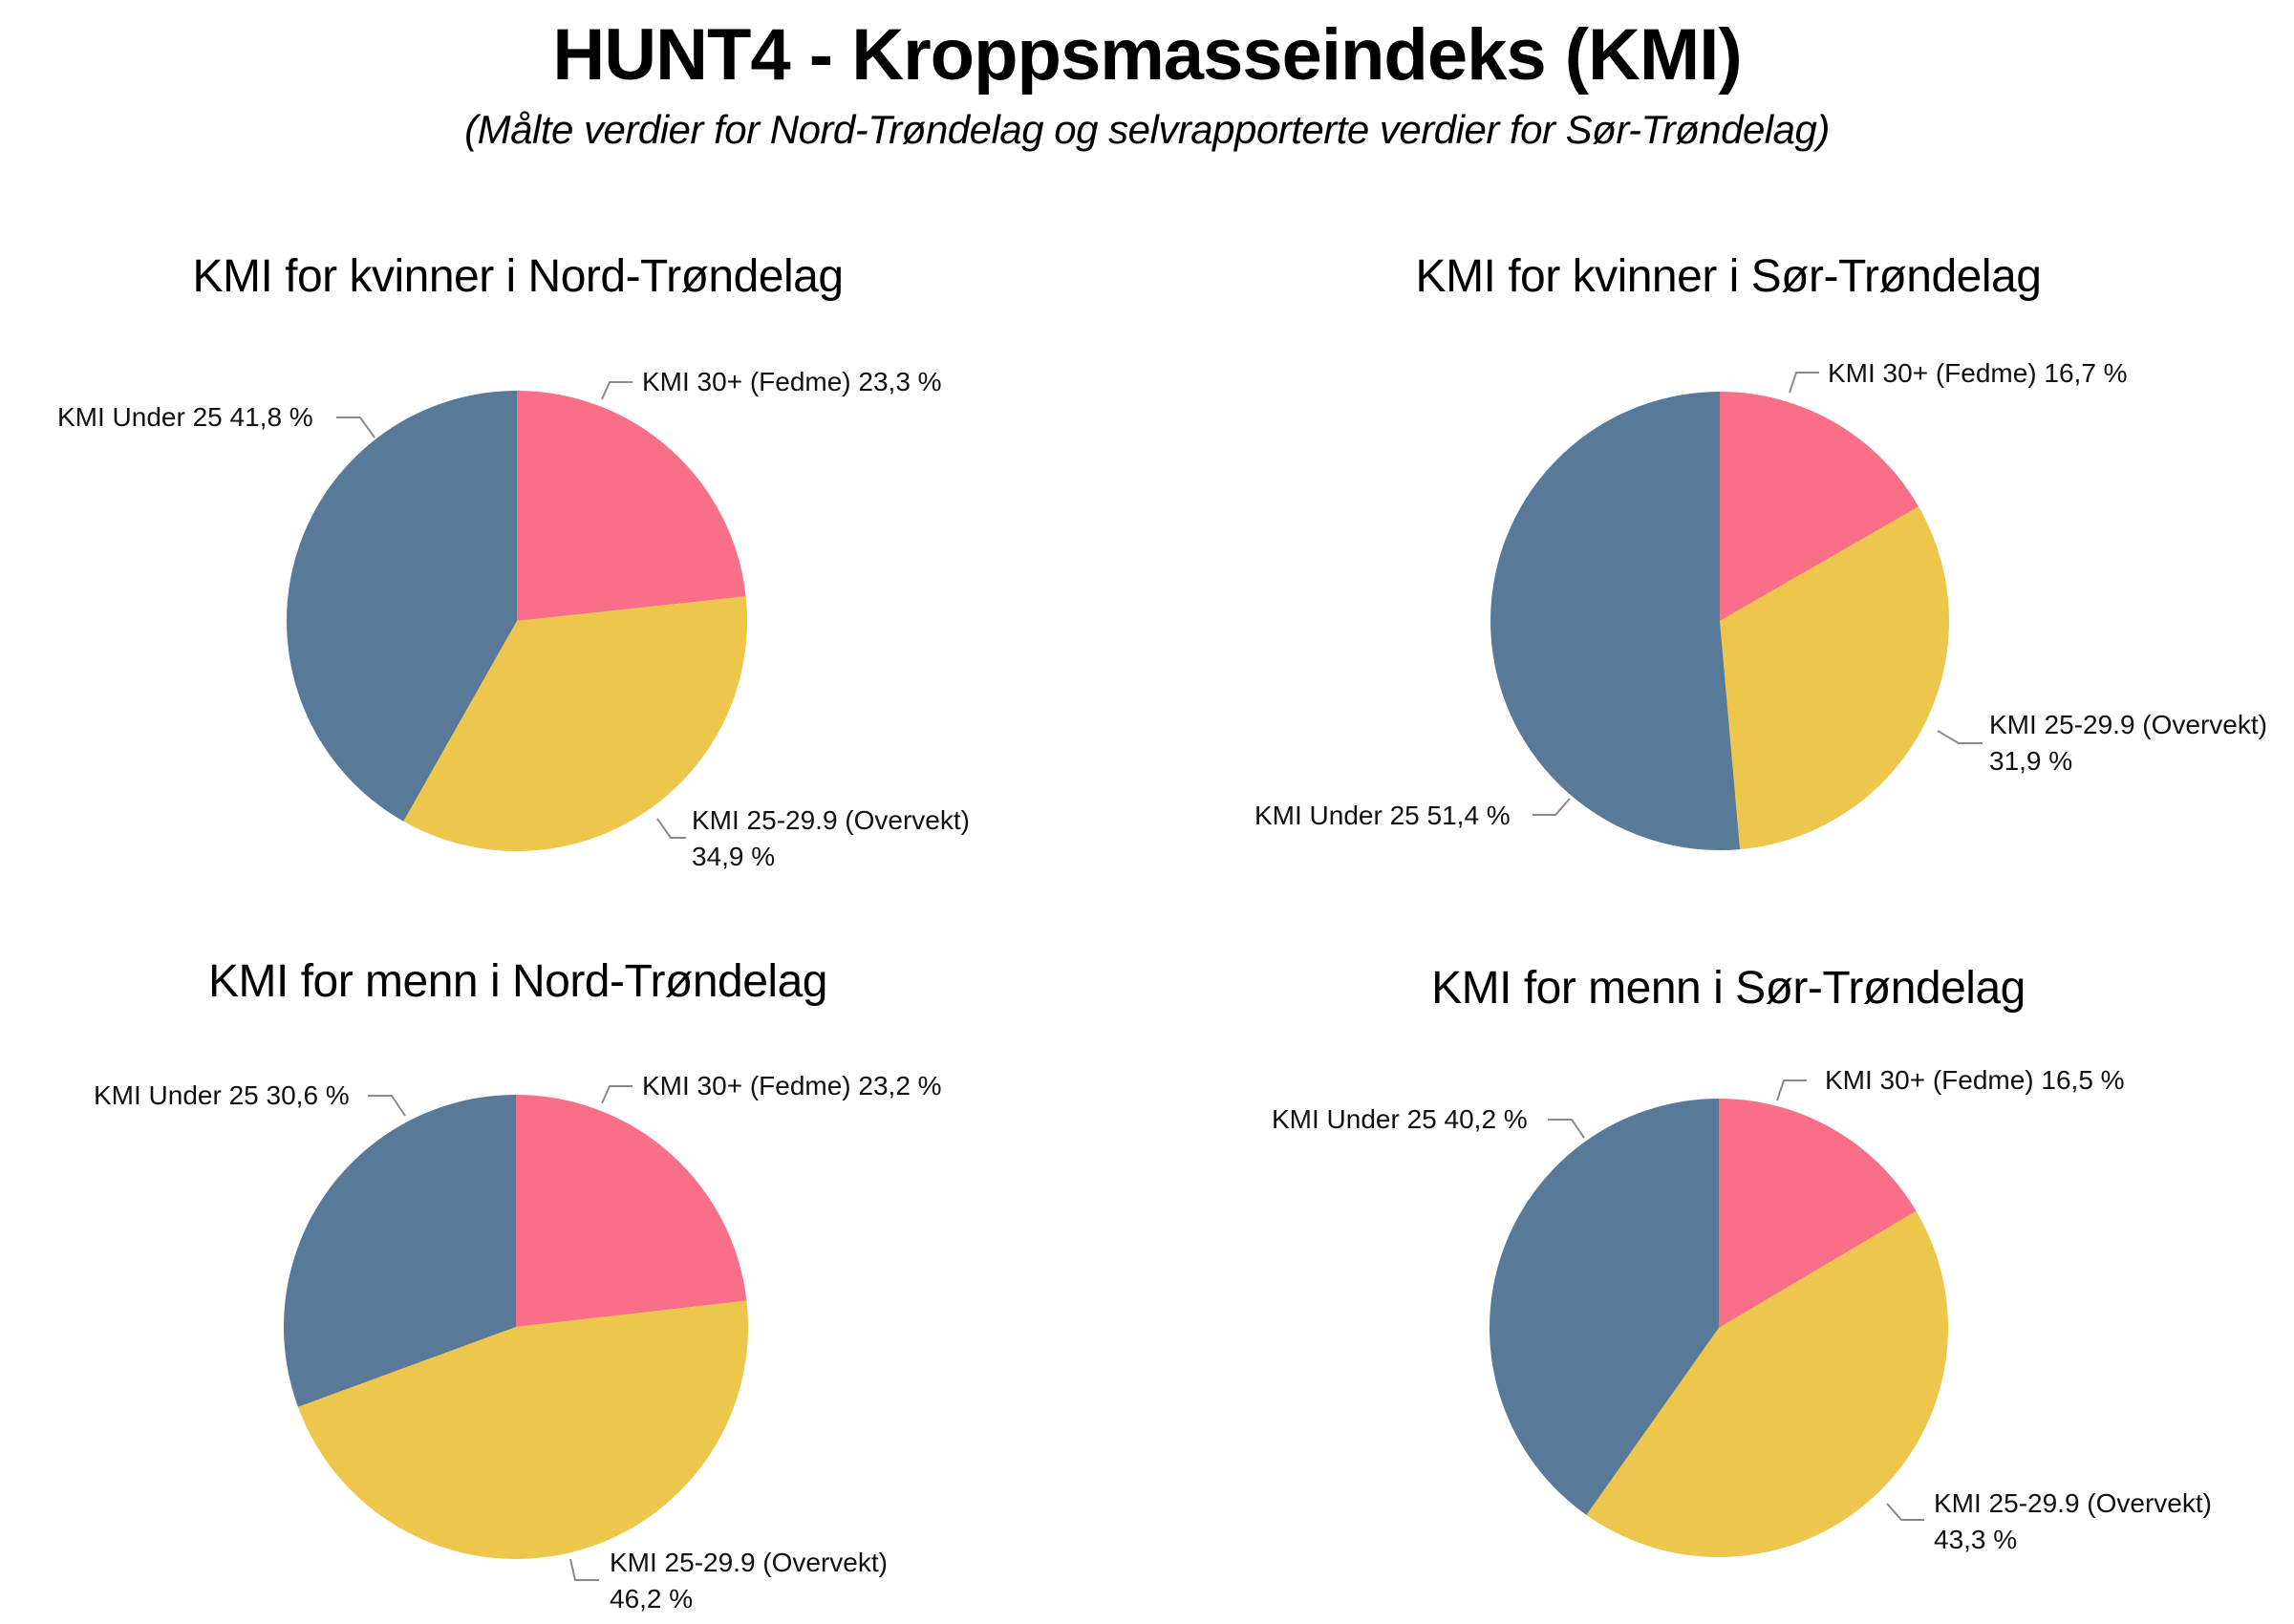 This screenshot has height=1624, width=2294. What do you see at coordinates (1383, 816) in the screenshot?
I see `label-under25-women-sor: KMI Under 25 51,4 %` at bounding box center [1383, 816].